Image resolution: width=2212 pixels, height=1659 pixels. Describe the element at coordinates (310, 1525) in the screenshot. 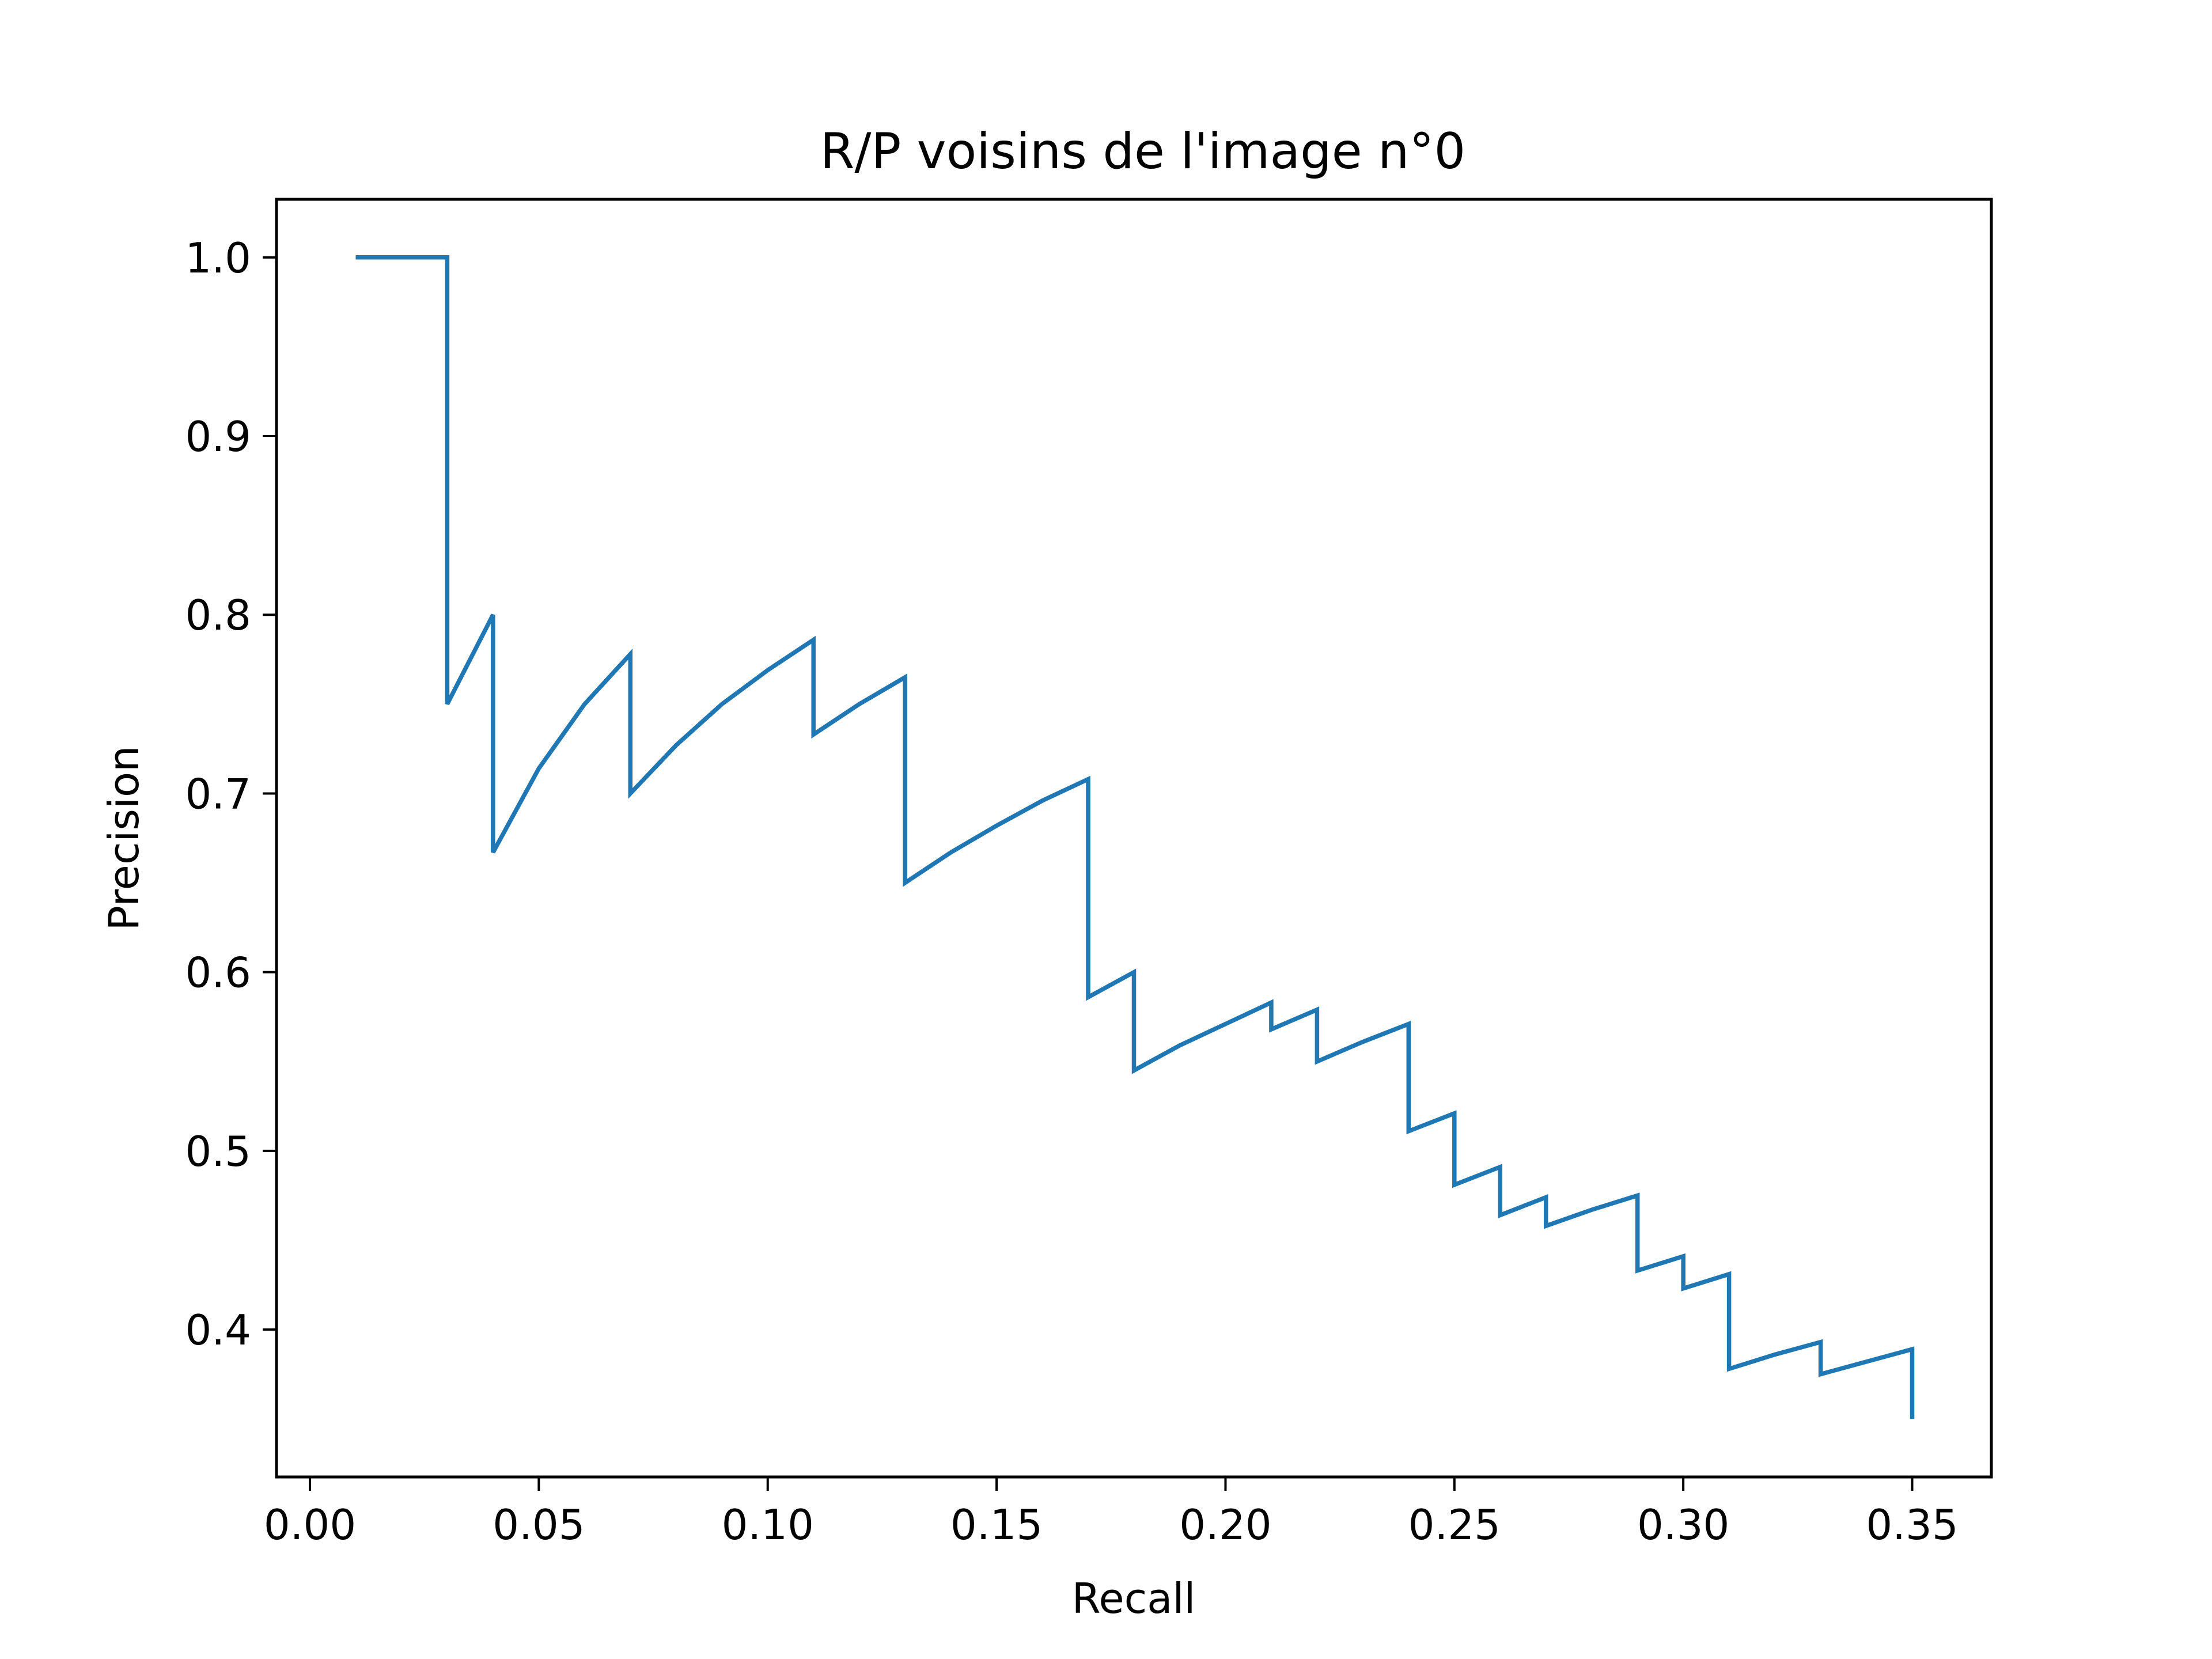

I see `x-tick-label: 0.00` at that location.